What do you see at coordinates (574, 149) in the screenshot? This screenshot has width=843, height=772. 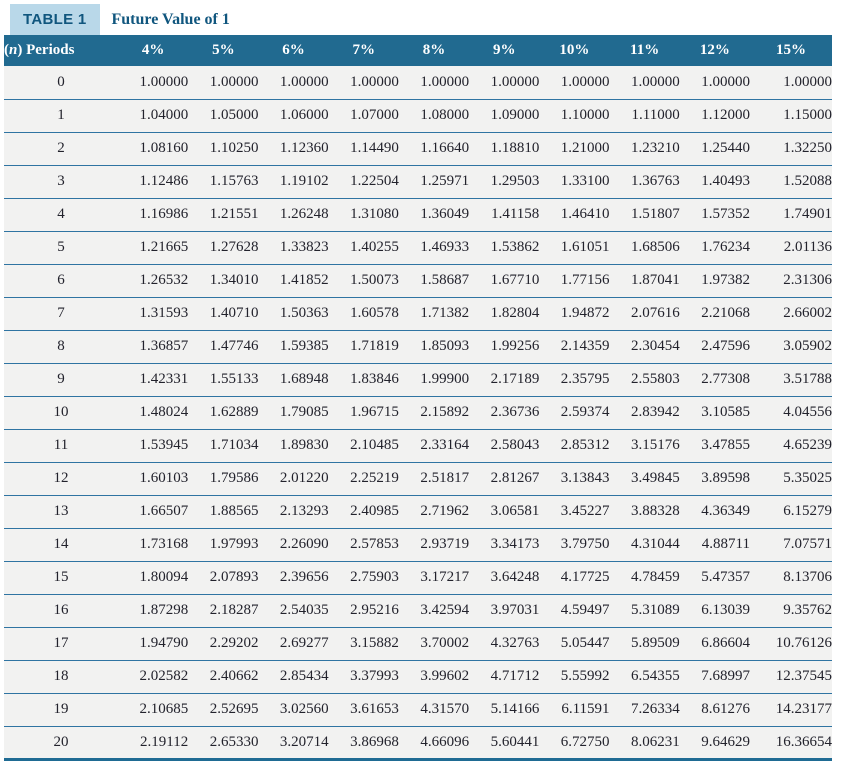 I see `fv-factor-cell: 1.21000` at bounding box center [574, 149].